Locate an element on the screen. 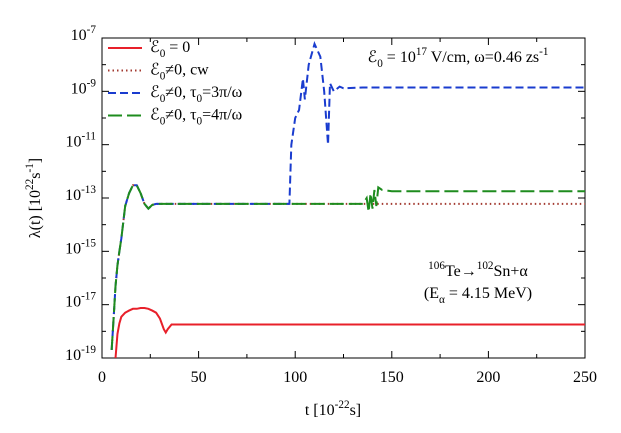 This screenshot has height=433, width=621. y-tick-label: 10⁻¹¹ is located at coordinates (81, 140).